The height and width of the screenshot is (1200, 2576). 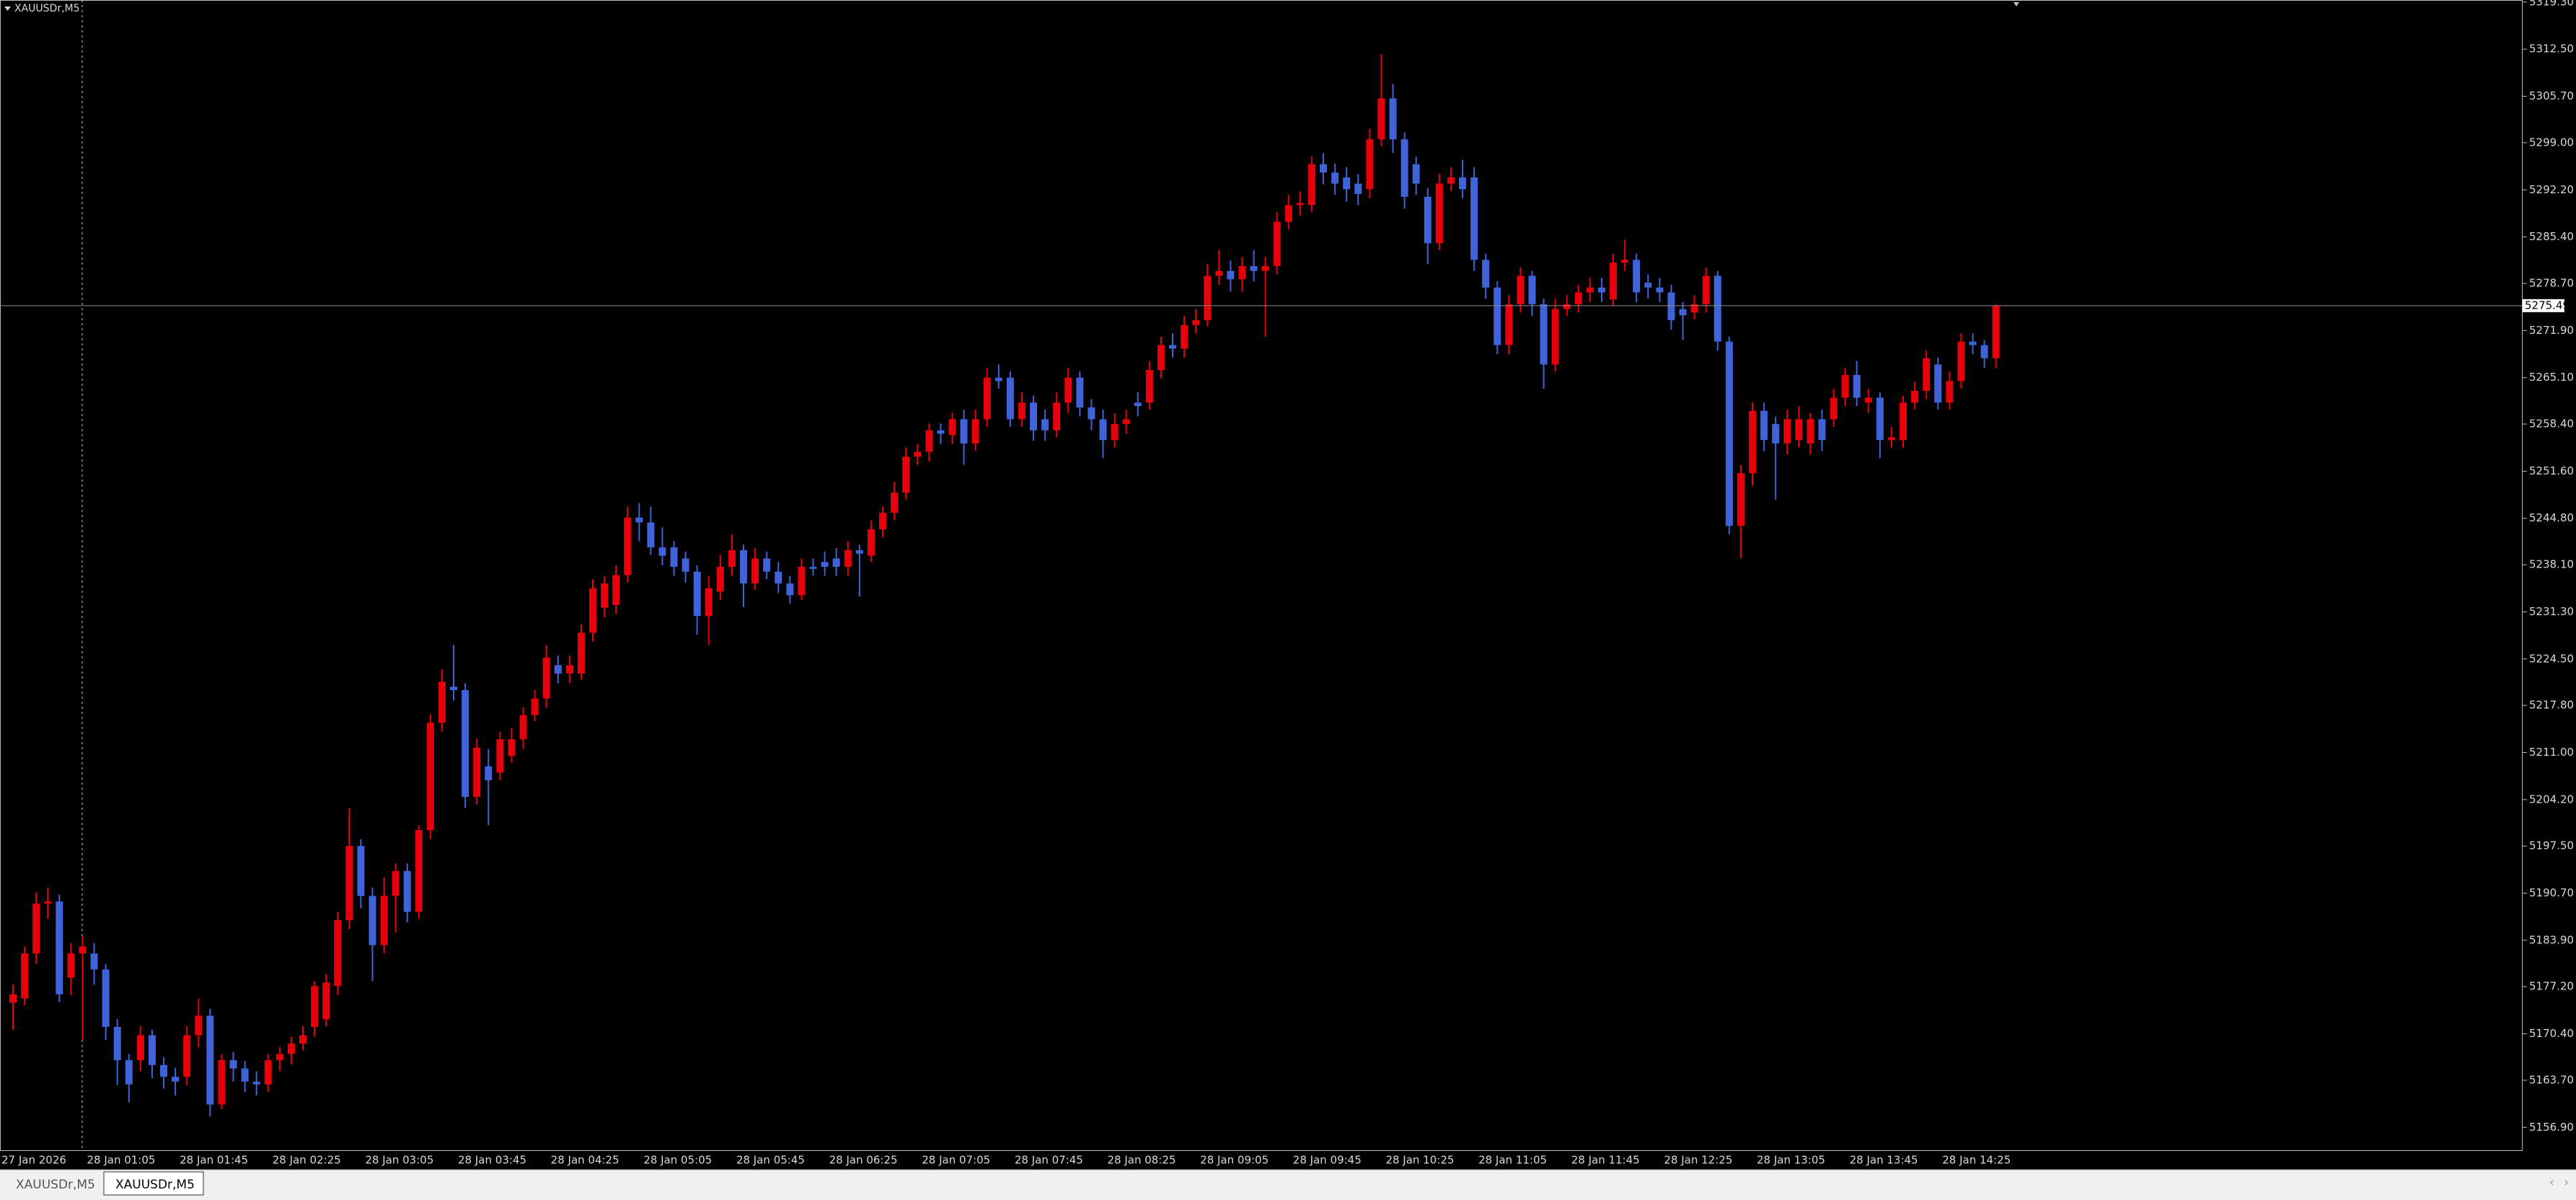 What do you see at coordinates (956, 1160) in the screenshot?
I see `x-tick-label: 28 Jan 07:05` at bounding box center [956, 1160].